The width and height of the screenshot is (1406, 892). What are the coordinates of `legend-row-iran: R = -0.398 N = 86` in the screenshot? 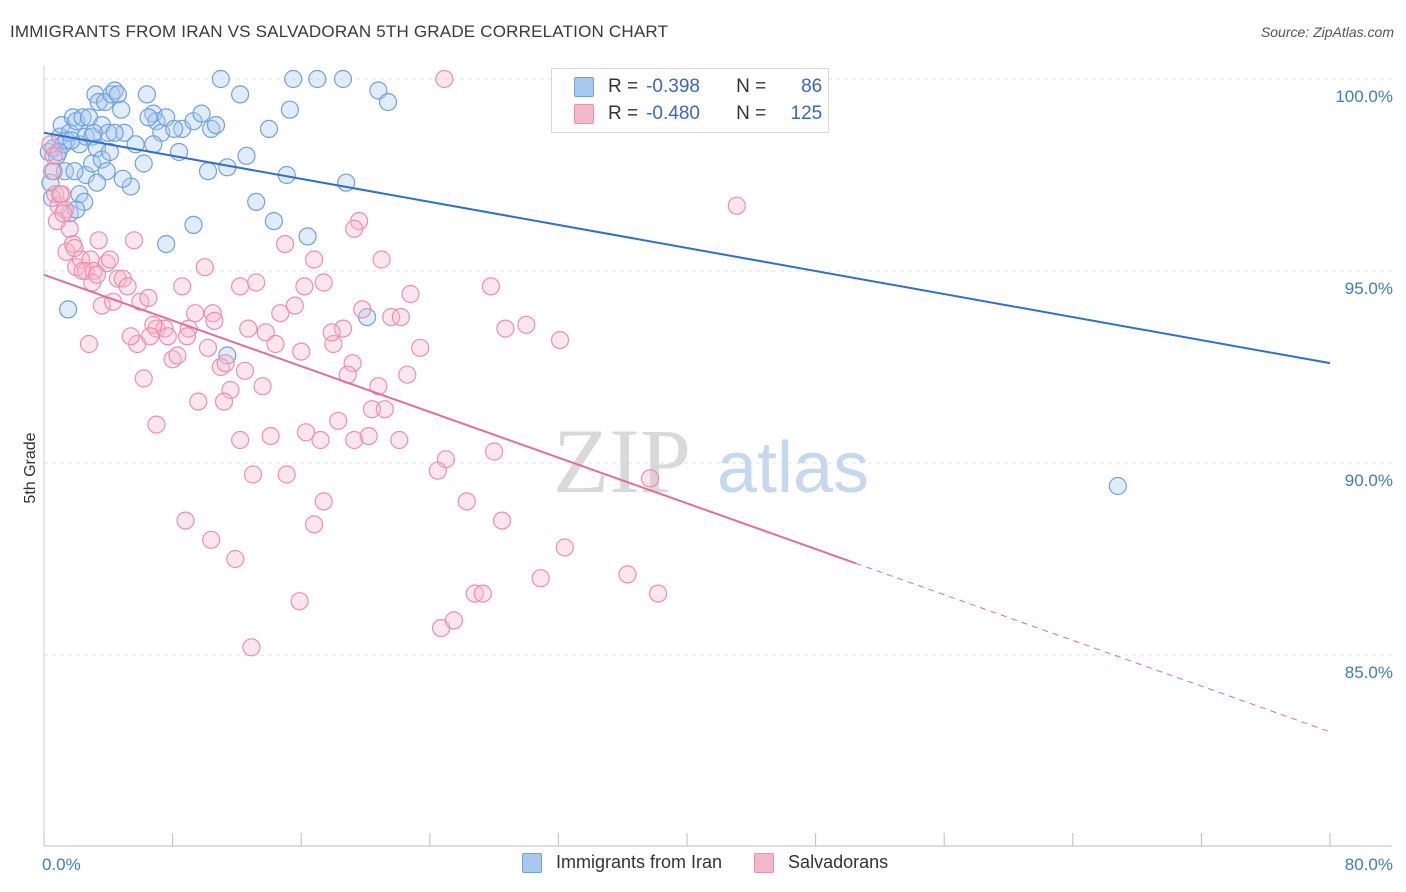 It's located at (698, 87).